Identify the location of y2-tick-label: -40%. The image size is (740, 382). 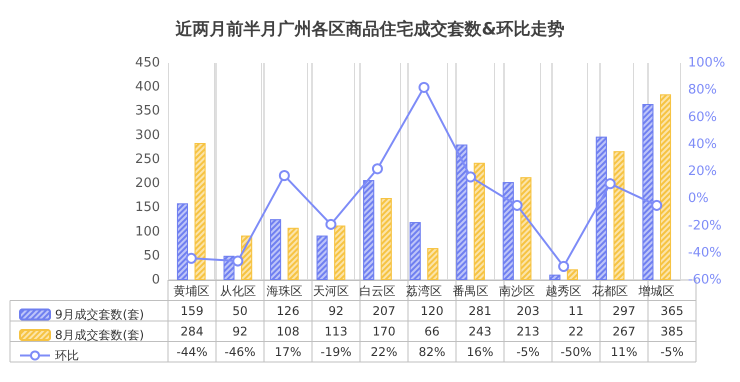
(705, 252).